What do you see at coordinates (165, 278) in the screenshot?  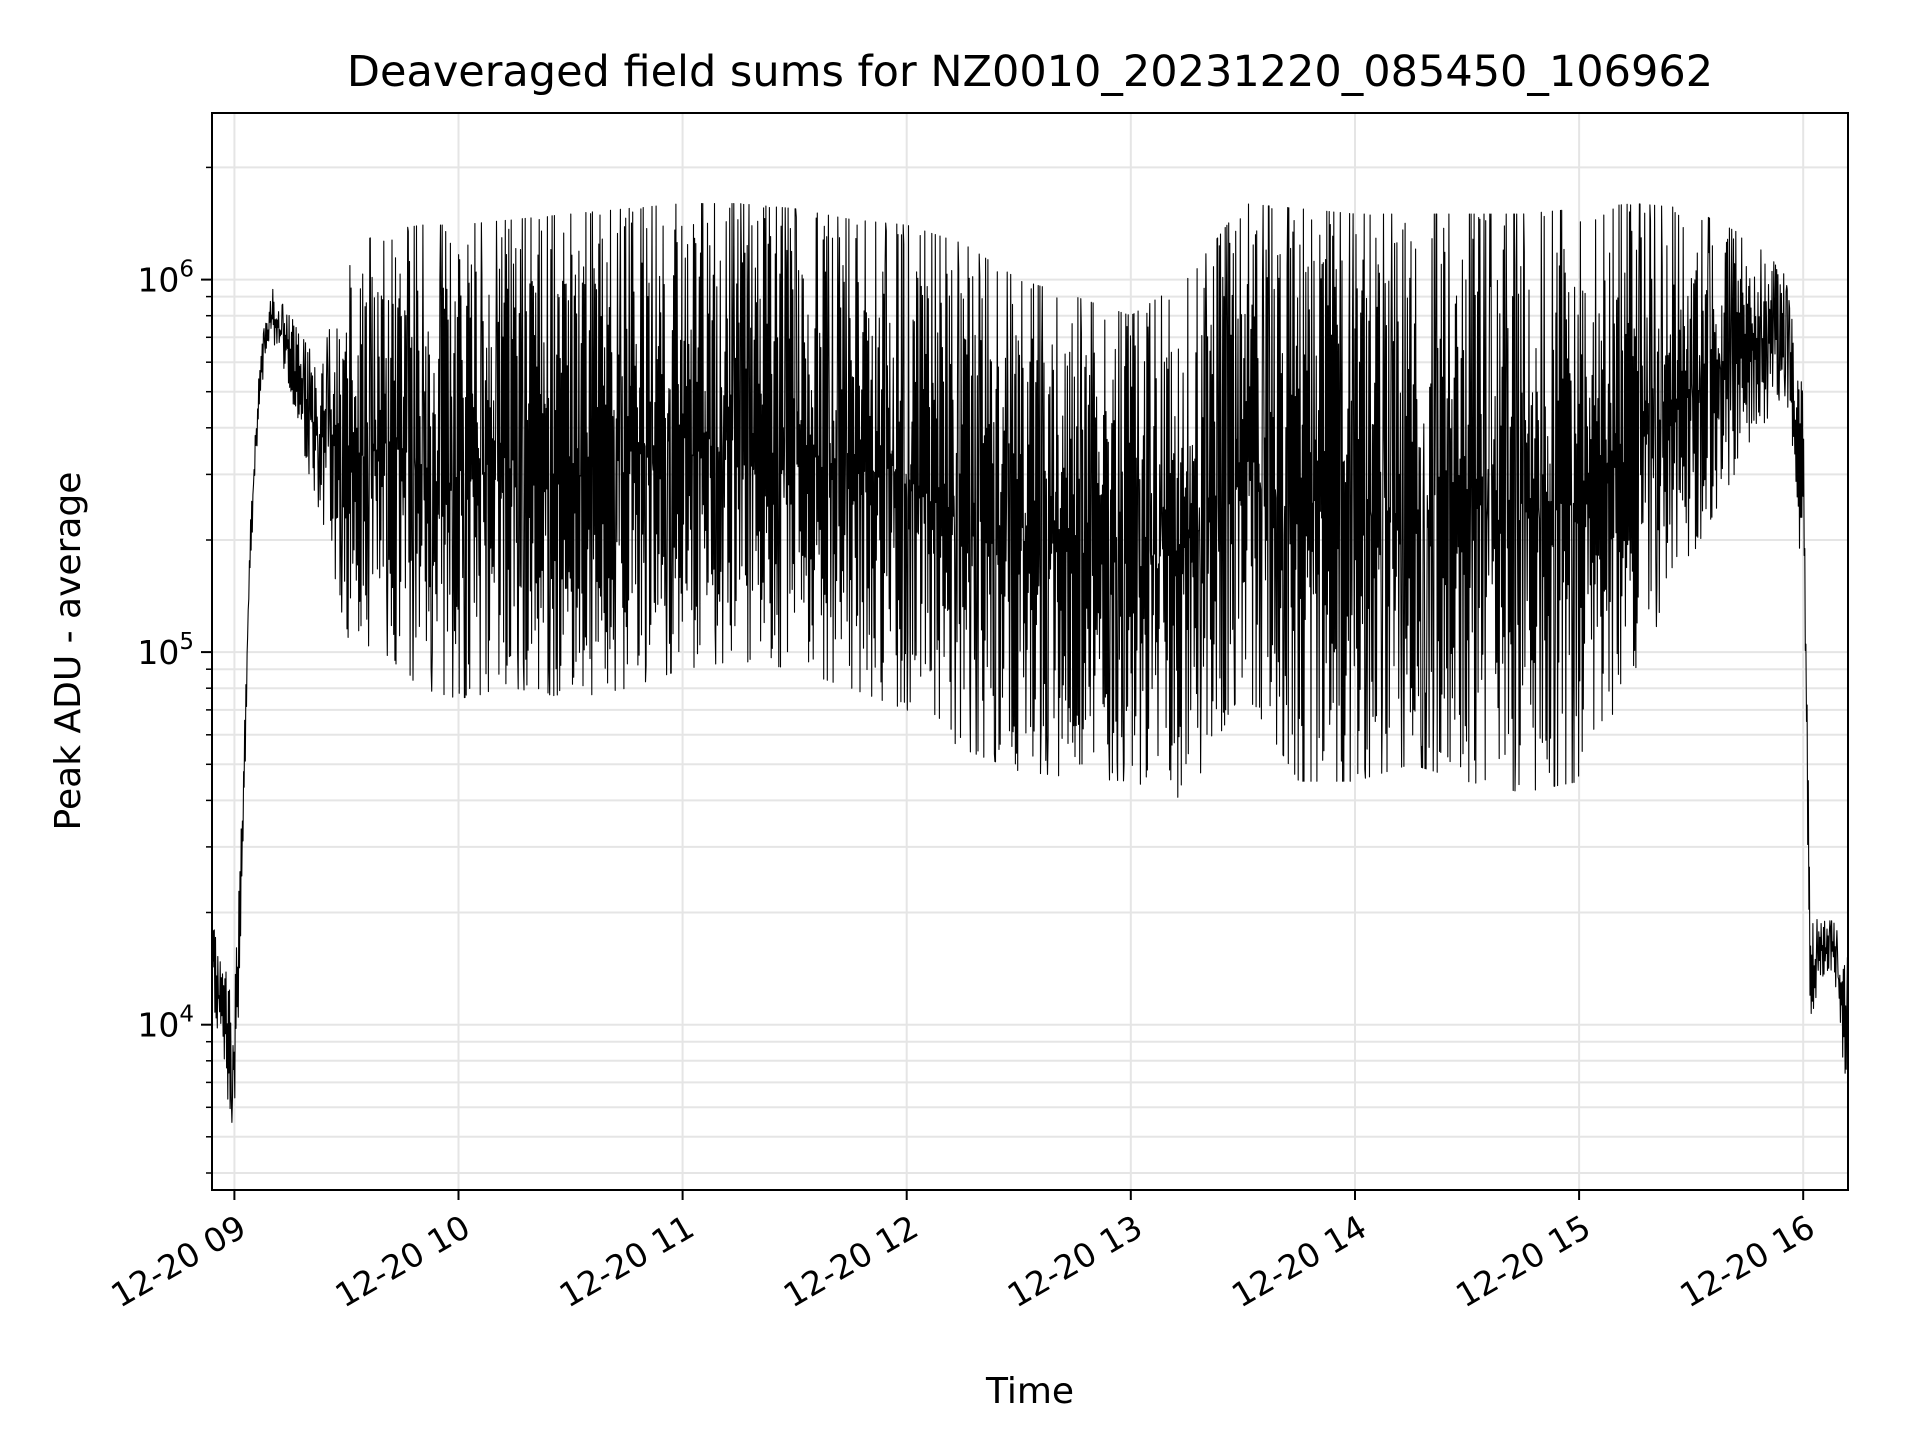 I see `y-tick-label-2: 106` at bounding box center [165, 278].